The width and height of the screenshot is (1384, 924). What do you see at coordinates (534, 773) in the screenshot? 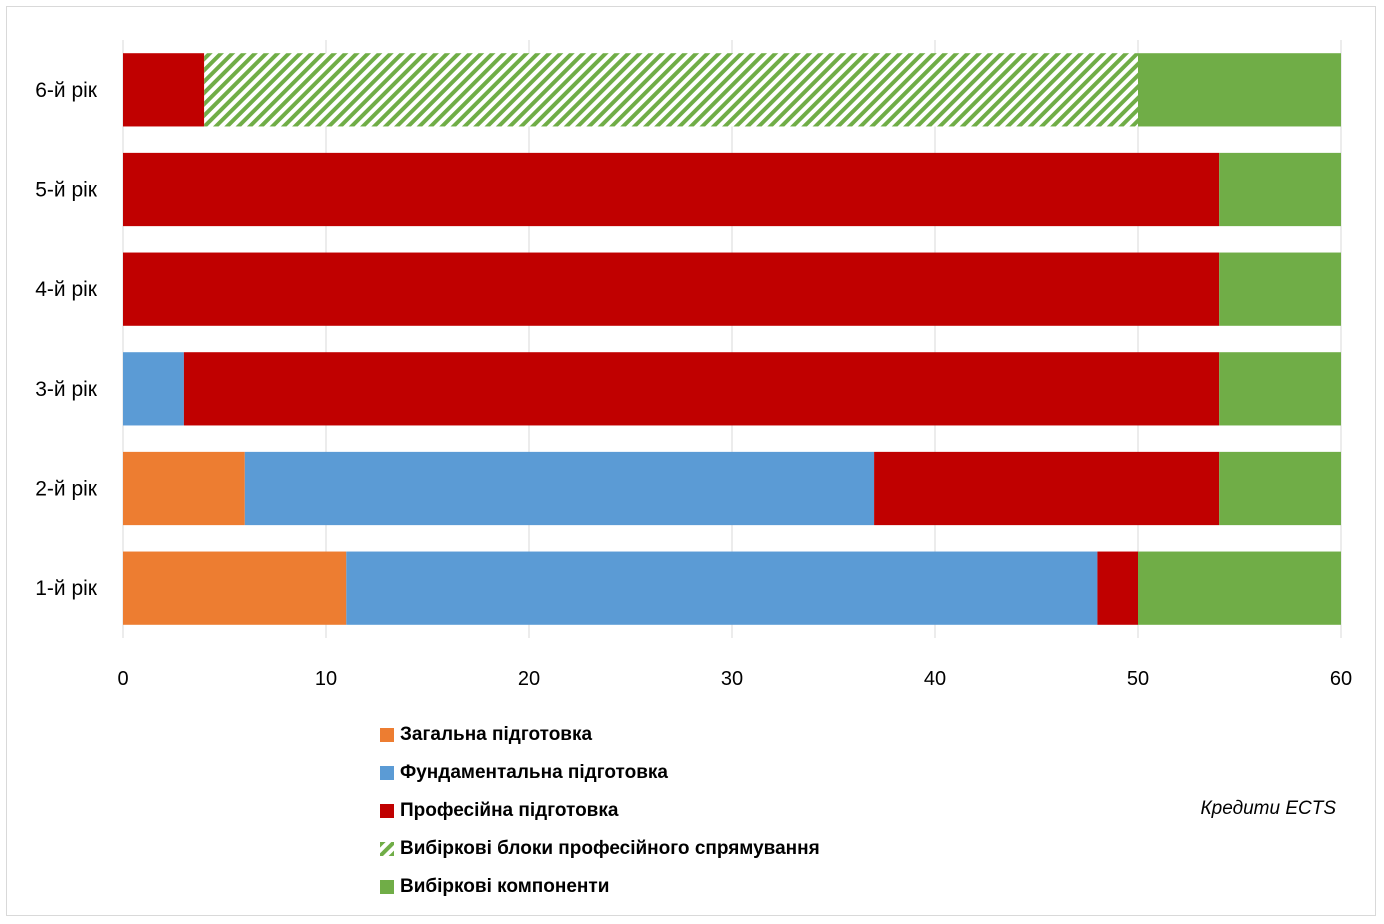
I see `legend-label: Фундаментальна підготовка` at bounding box center [534, 773].